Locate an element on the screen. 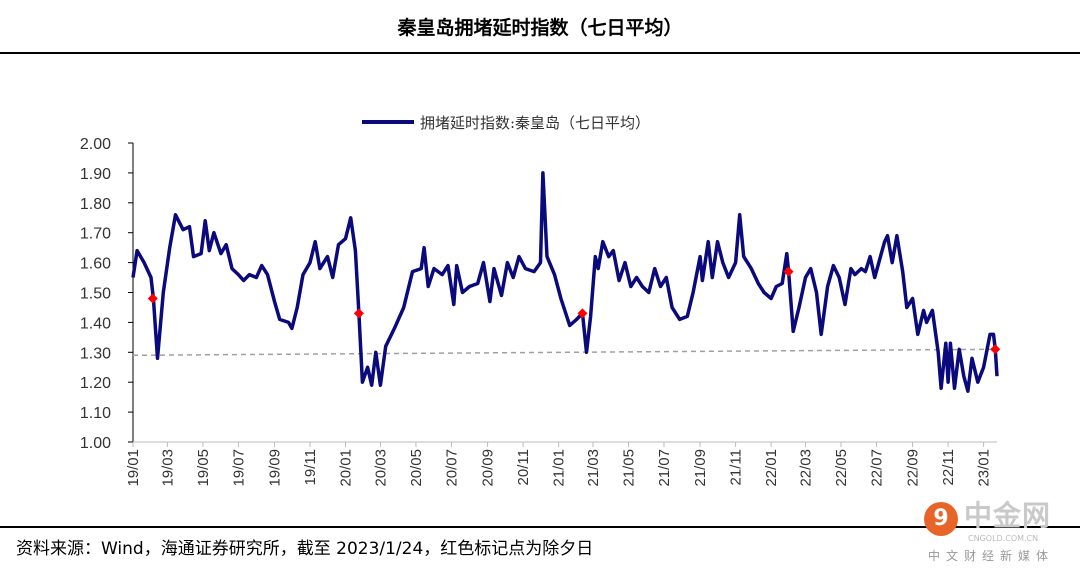 The image size is (1080, 569). watermark-subtitle: 中文财经新媒体 is located at coordinates (991, 556).